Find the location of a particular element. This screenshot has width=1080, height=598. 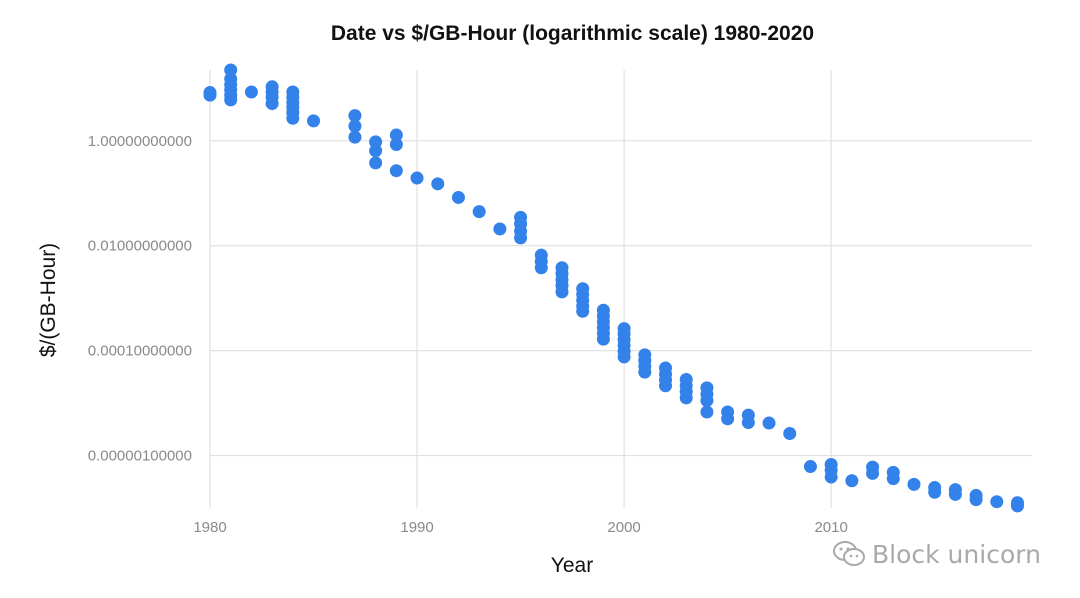

y-tick-label: 0.01000000000 is located at coordinates (140, 246).